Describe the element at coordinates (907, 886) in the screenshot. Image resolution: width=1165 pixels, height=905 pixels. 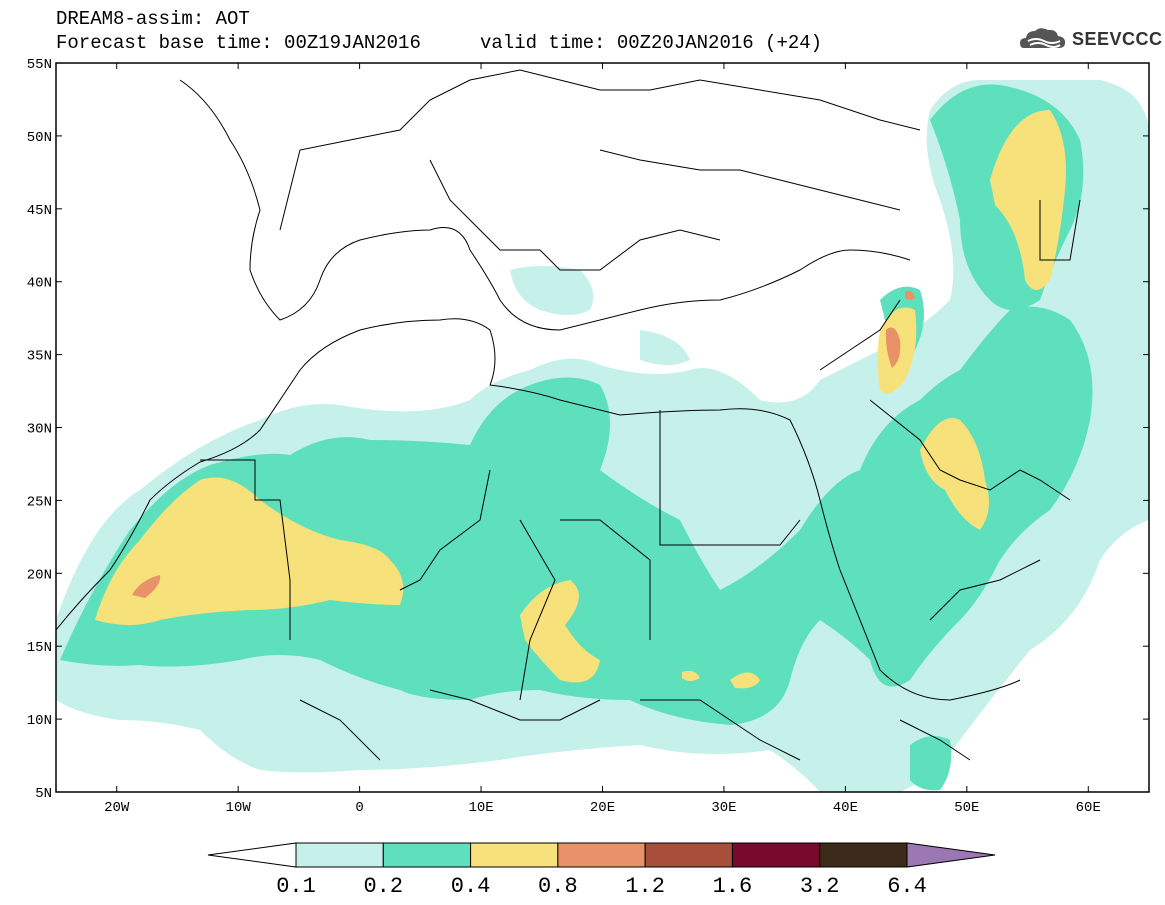
I see `colorbar-label: 6.4` at that location.